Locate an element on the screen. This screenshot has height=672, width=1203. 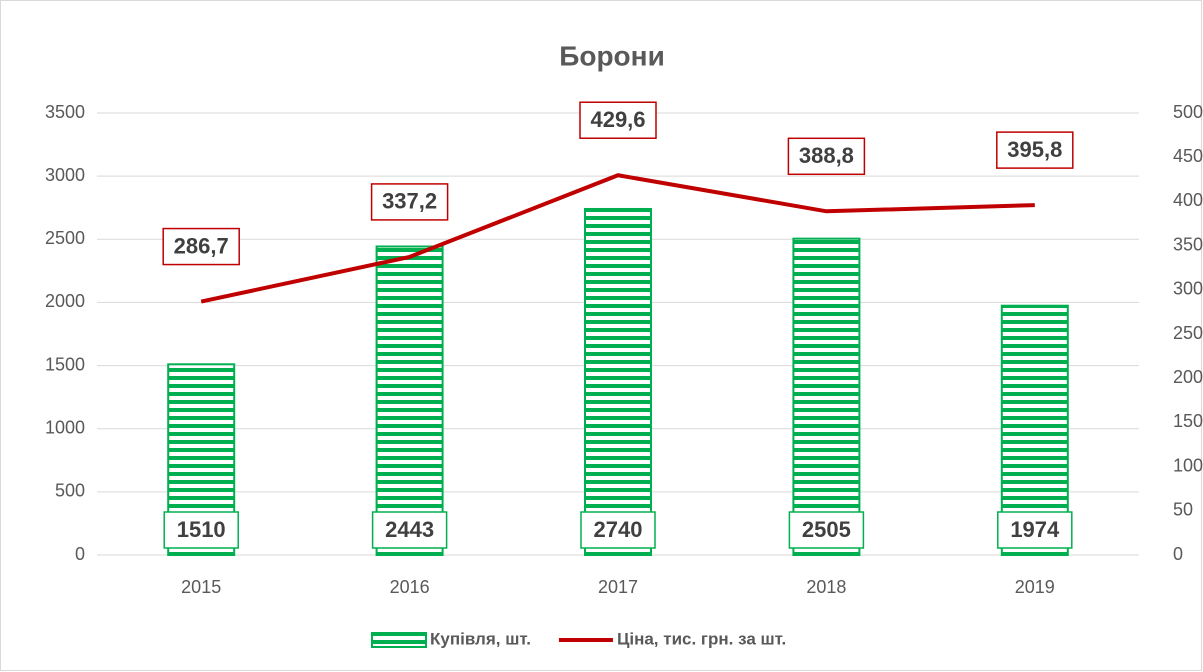
data-label: 388,8 is located at coordinates (826, 155).